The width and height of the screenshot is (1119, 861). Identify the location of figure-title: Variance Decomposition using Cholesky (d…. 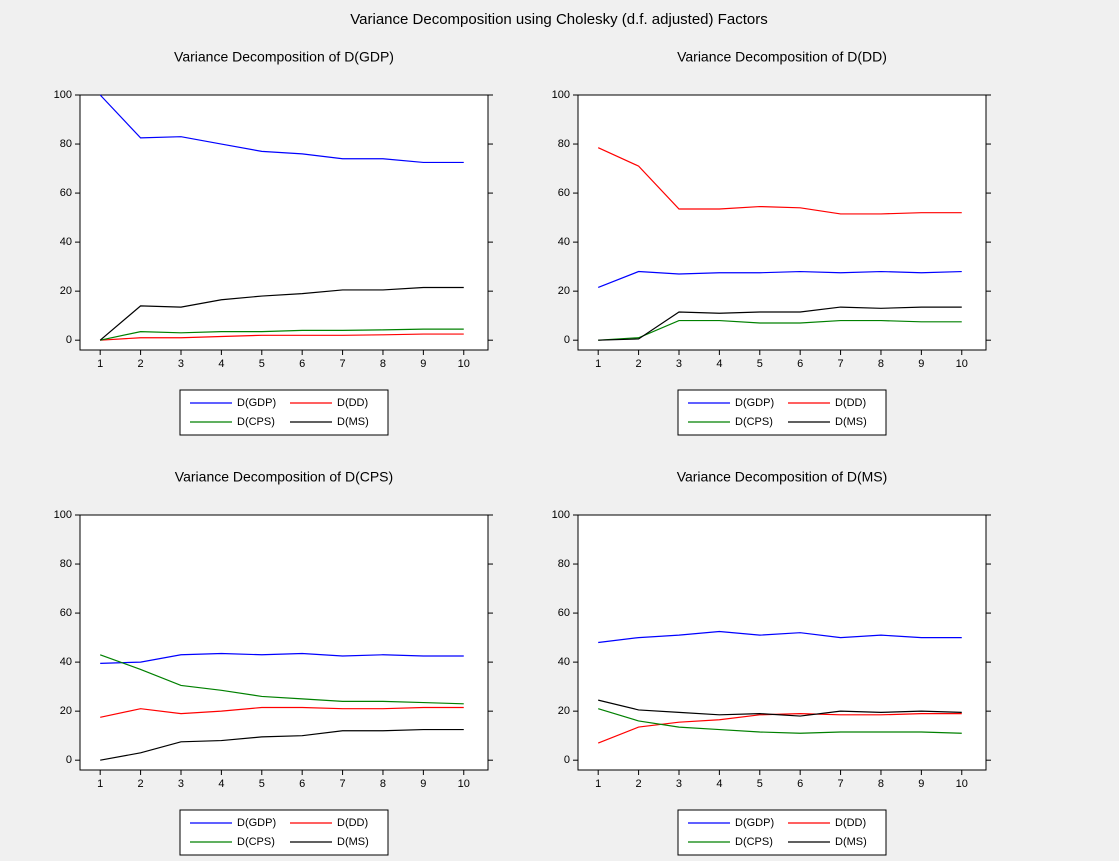
(558, 19).